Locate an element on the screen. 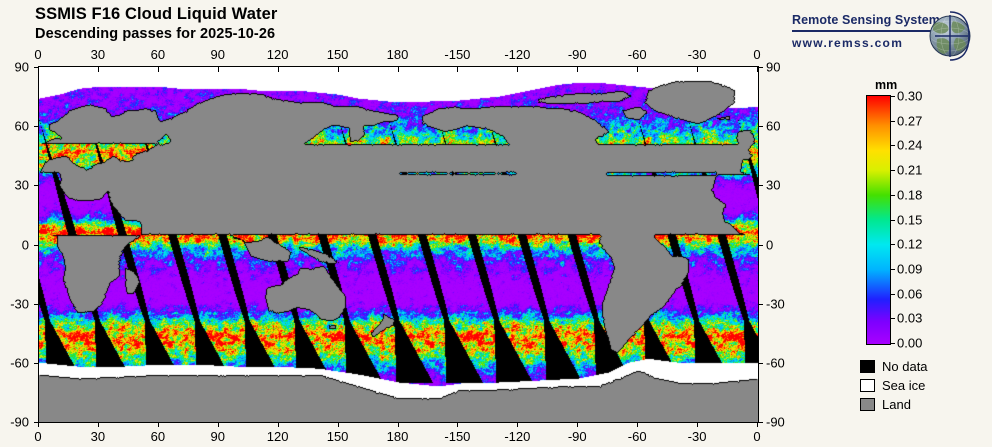 The image size is (992, 447). y-axis-label-right: -60 is located at coordinates (775, 363).